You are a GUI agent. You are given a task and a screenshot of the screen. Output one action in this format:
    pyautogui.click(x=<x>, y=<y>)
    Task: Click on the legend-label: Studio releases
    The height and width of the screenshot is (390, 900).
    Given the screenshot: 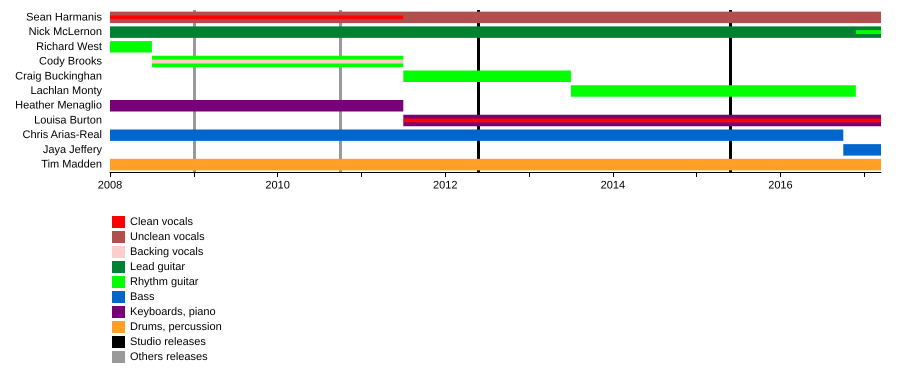 What is the action you would take?
    pyautogui.click(x=168, y=342)
    